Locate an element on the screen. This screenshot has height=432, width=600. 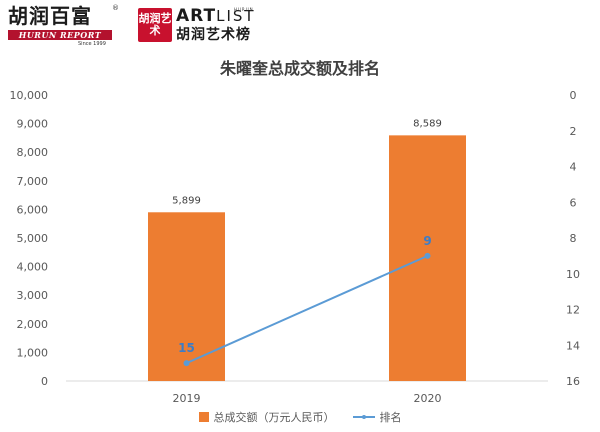
right-axis: 0 2 4 6 8 10 12 14 16 is located at coordinates (573, 238).